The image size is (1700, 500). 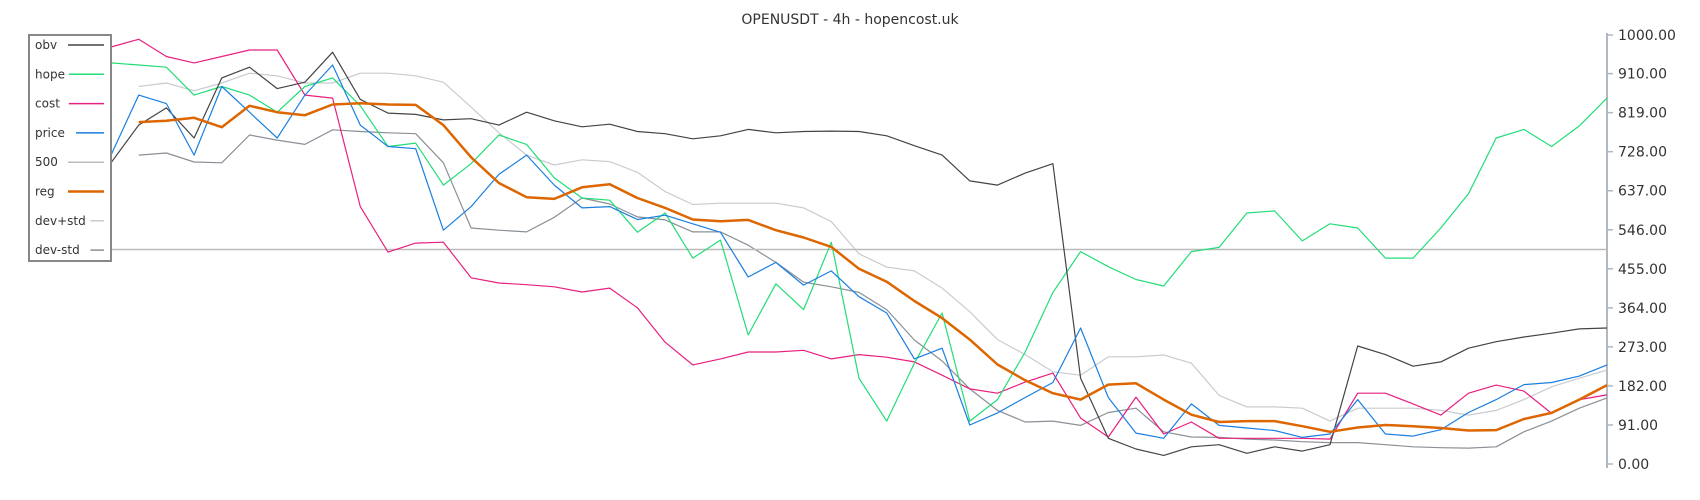 I want to click on y-tick-label: 91.00, so click(x=1638, y=426).